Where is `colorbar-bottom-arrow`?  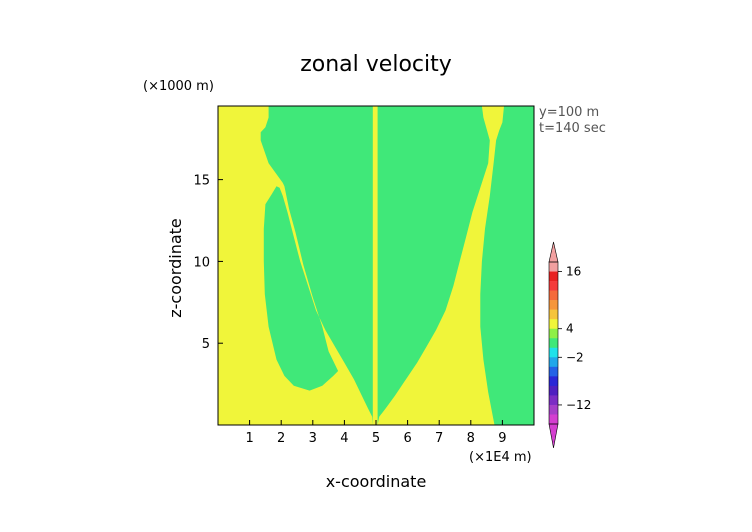 colorbar-bottom-arrow is located at coordinates (553, 436).